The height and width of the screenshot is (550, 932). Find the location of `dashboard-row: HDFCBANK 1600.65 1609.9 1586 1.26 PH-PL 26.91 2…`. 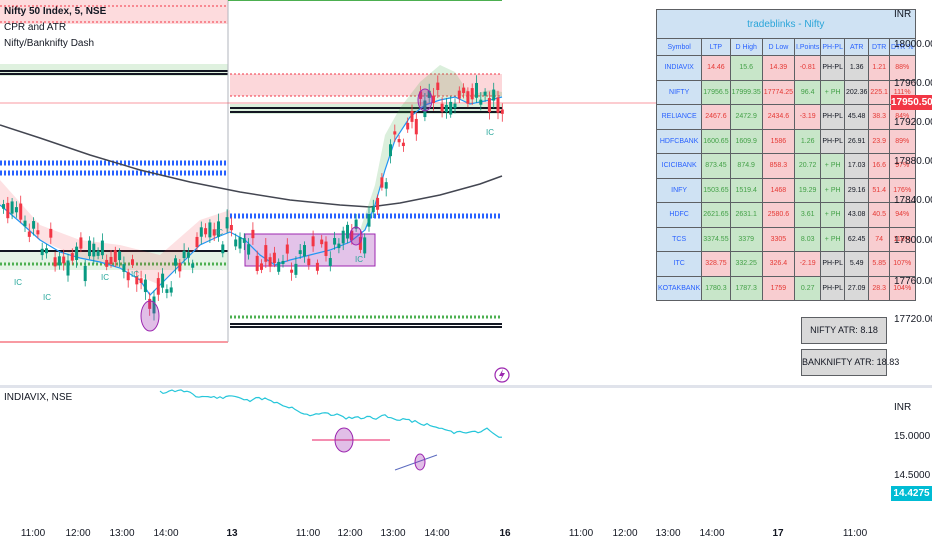

dashboard-row: HDFCBANK 1600.65 1609.9 1586 1.26 PH-PL 26.91 2… is located at coordinates (785, 141).